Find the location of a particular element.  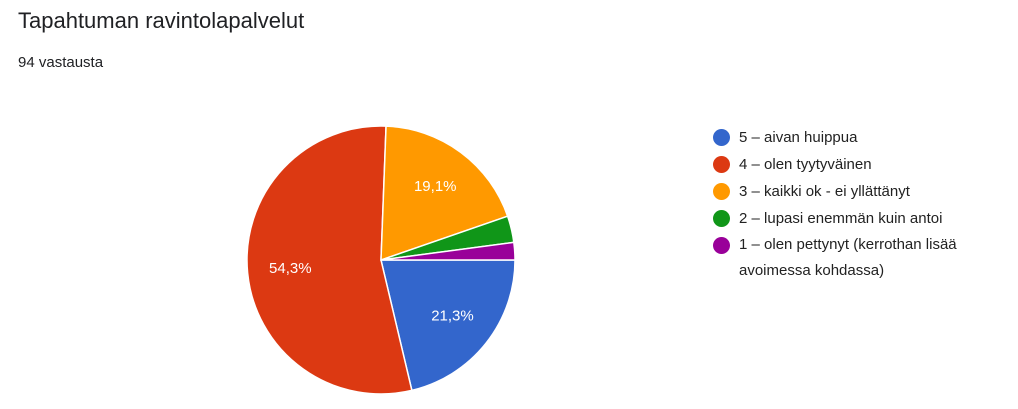

slice-label: 54,3% is located at coordinates (290, 268).